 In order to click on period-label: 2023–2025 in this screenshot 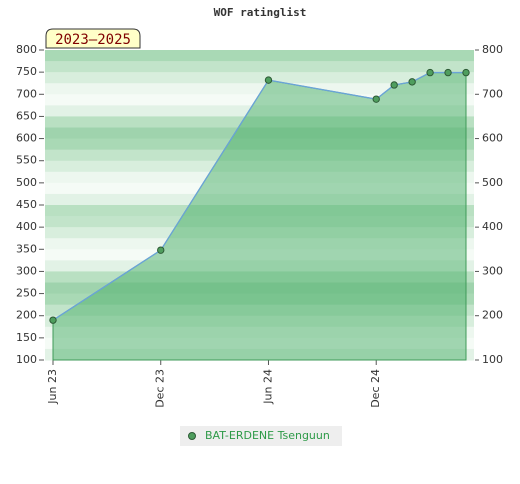, I will do `click(93, 40)`.